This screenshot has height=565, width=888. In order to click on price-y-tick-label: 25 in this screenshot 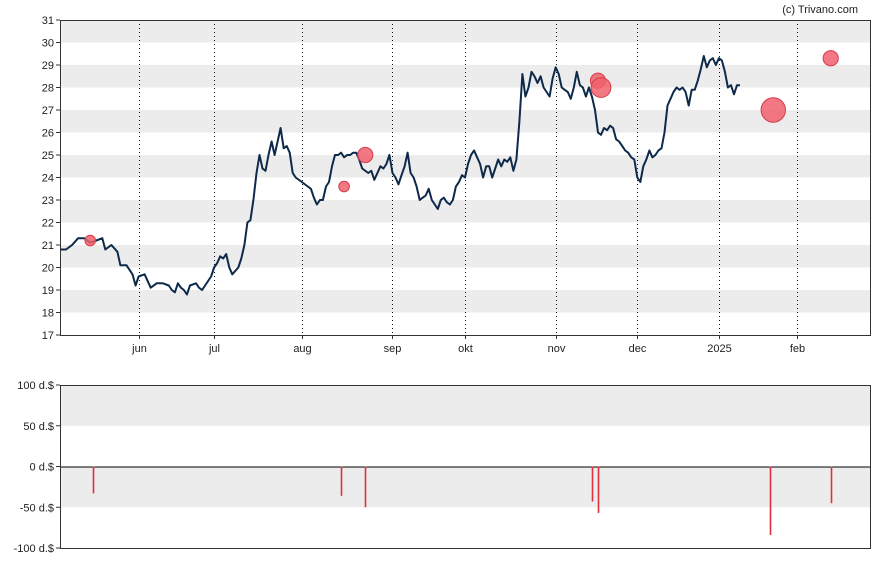, I will do `click(48, 156)`.